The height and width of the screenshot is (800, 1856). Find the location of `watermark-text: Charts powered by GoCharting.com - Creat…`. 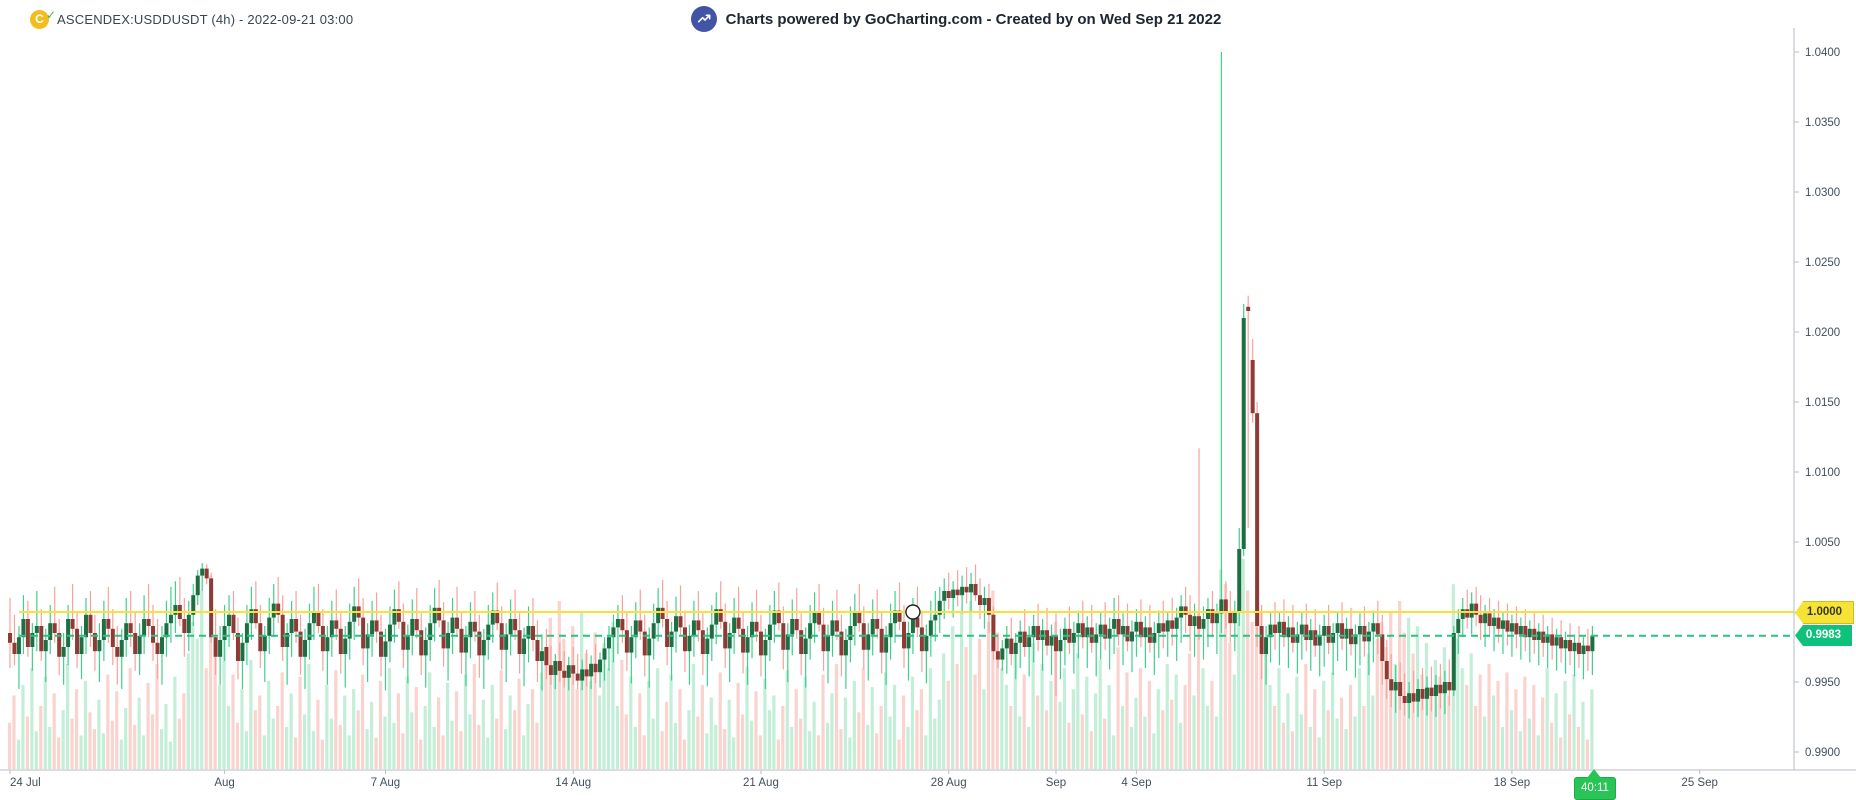

watermark-text: Charts powered by GoCharting.com - Creat… is located at coordinates (973, 19).